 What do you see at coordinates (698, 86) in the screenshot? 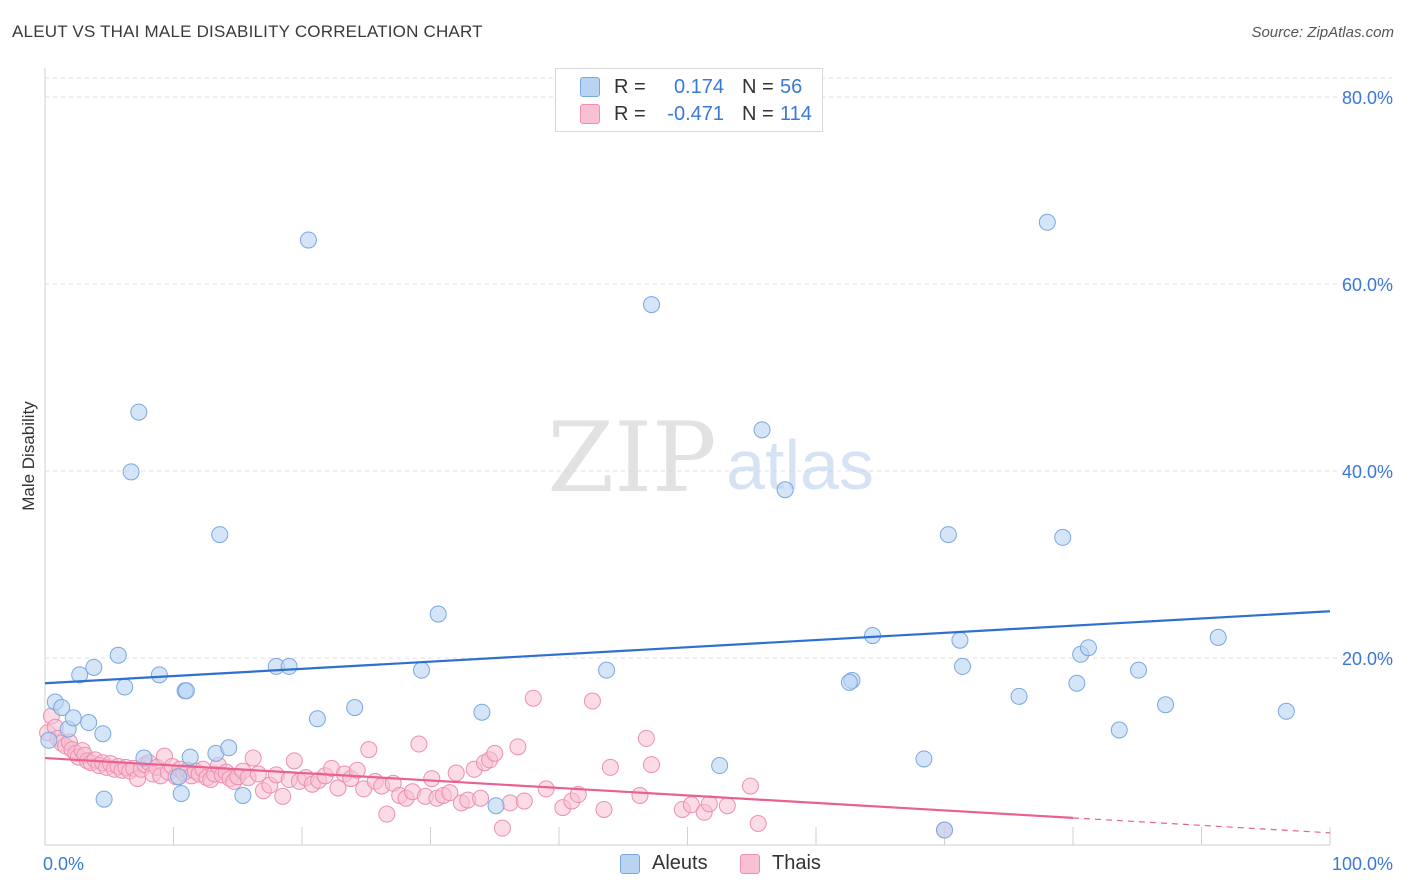
I see `r-value: 0.174` at bounding box center [698, 86].